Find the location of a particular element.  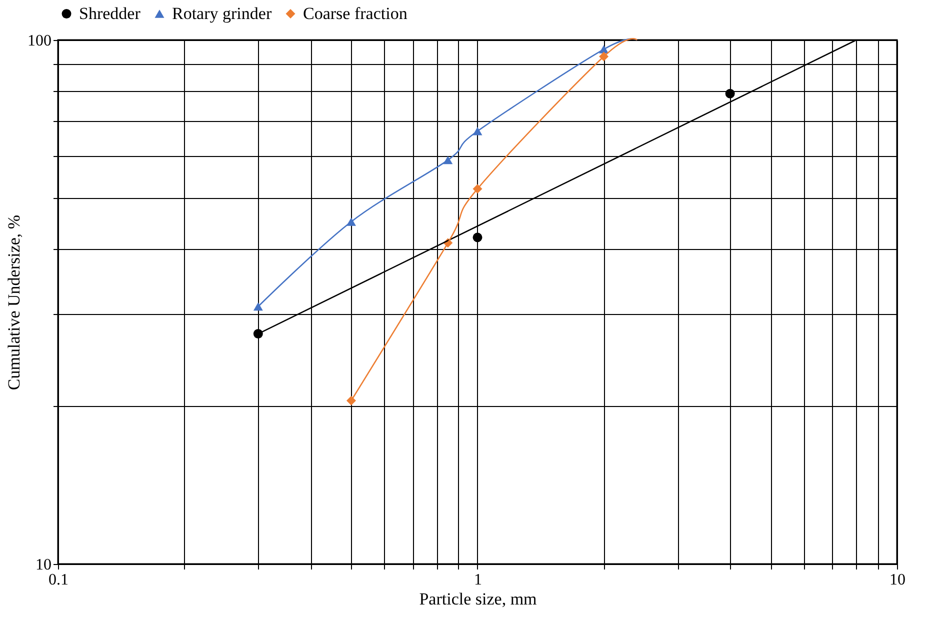

x-tick-label: 10 is located at coordinates (898, 580).